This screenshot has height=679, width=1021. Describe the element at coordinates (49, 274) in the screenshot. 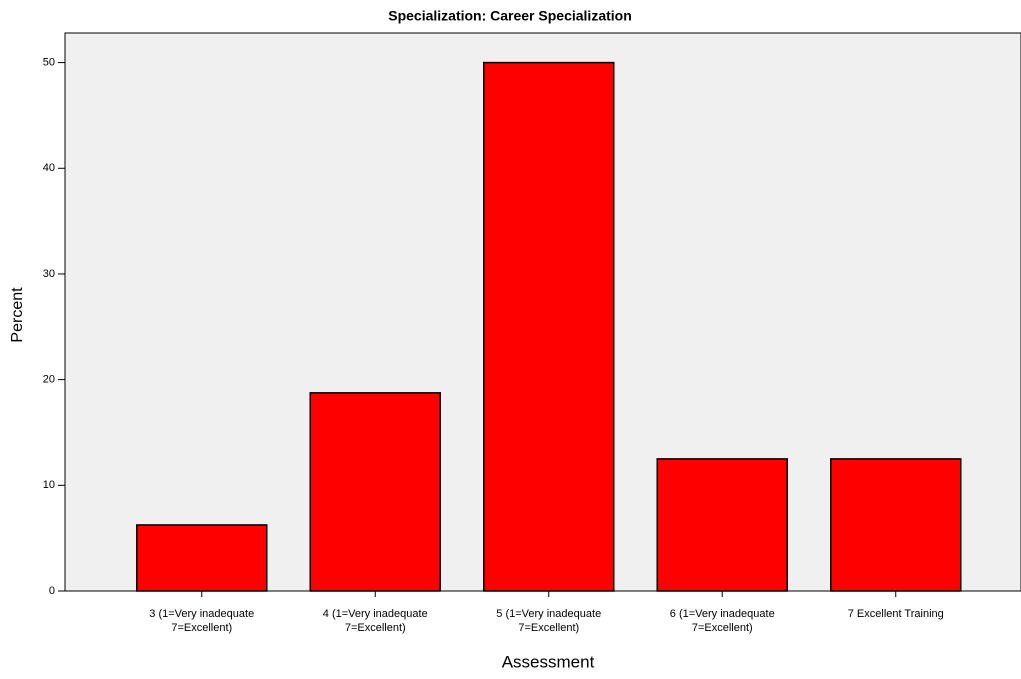

I see `y-tick-label: 30` at that location.